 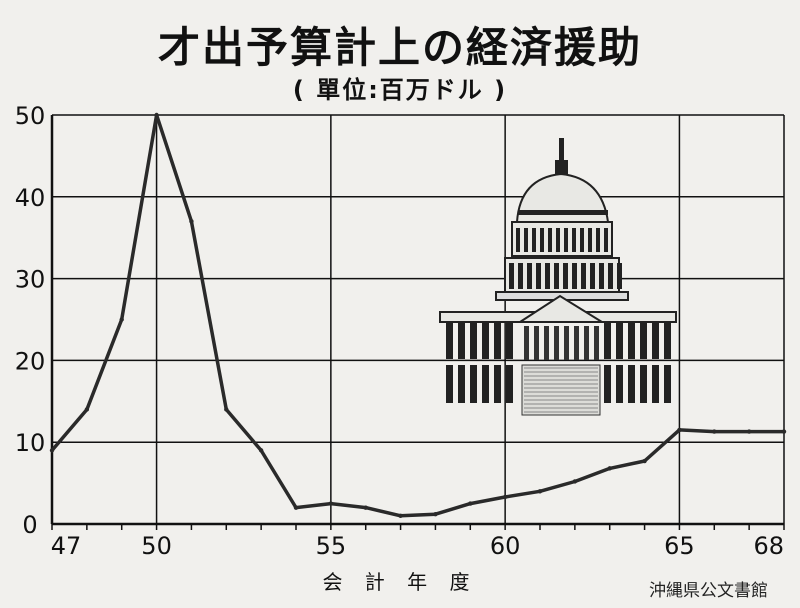 I want to click on x-tick-label: 55, so click(x=331, y=546).